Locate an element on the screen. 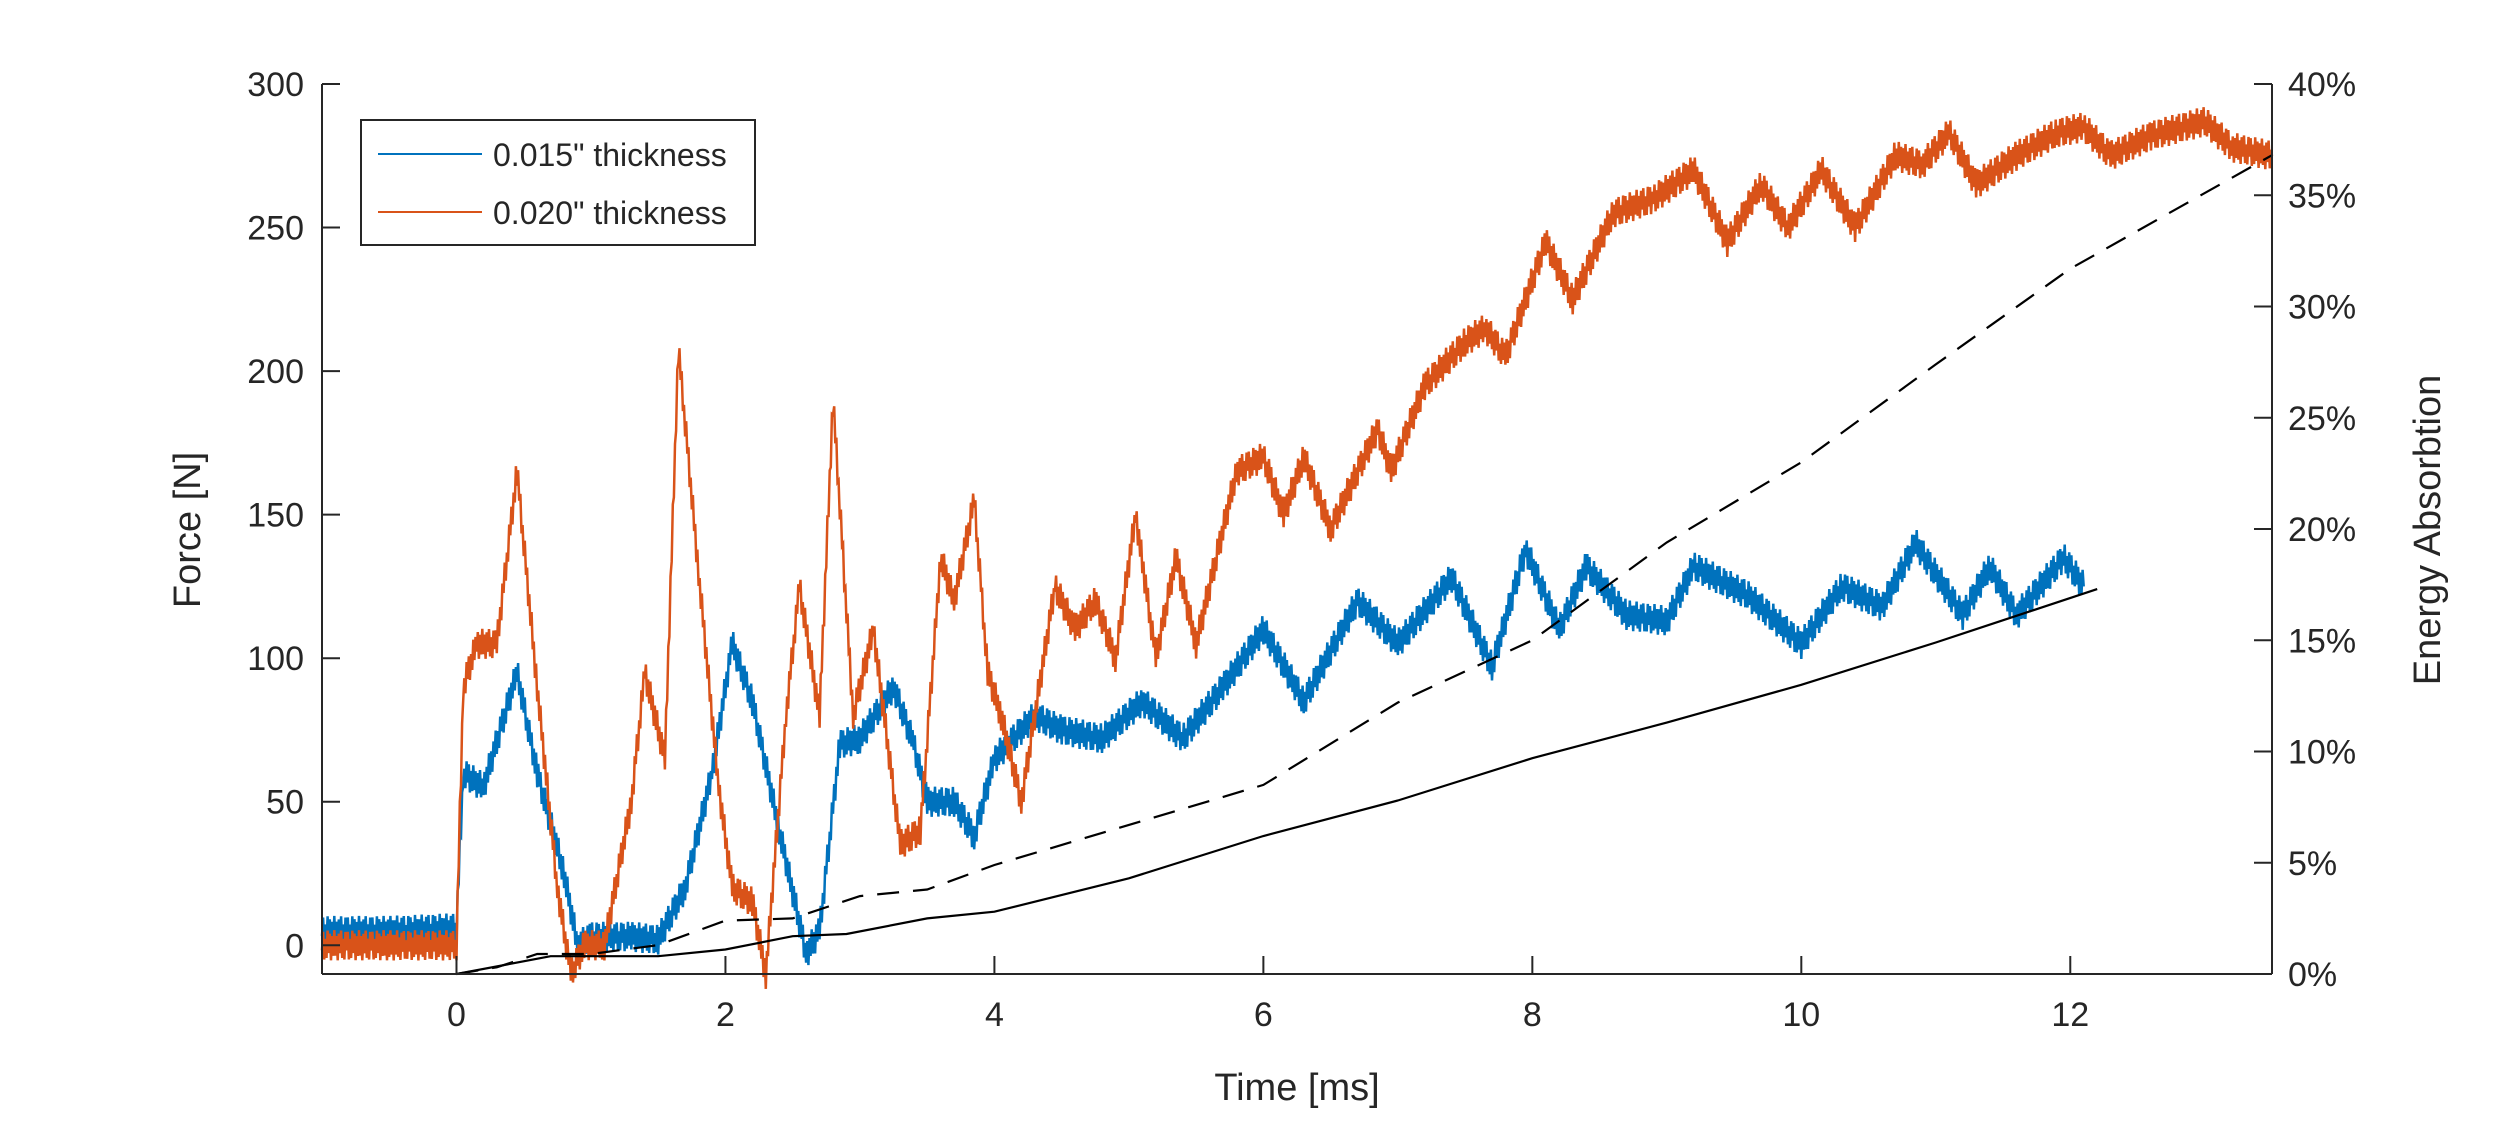  legend-box is located at coordinates (558, 182).